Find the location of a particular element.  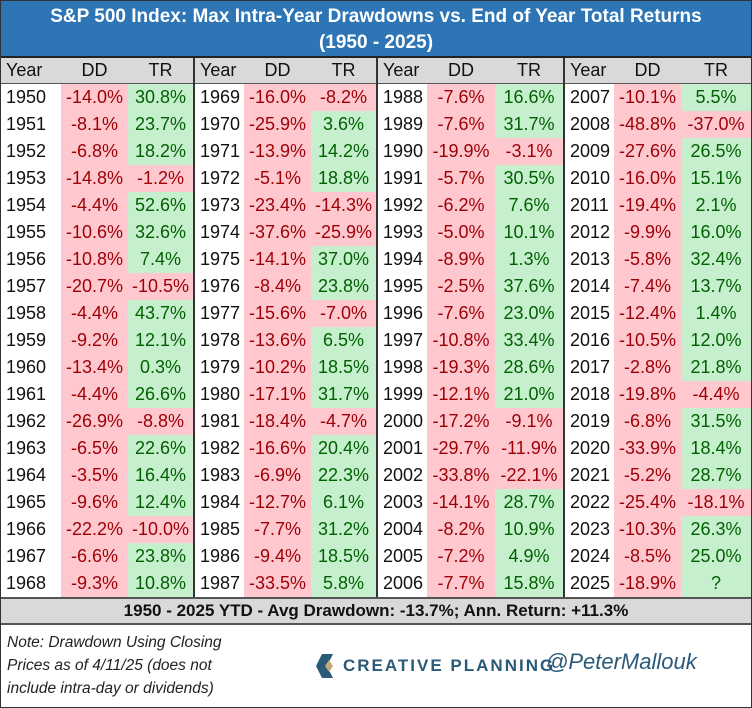

year-cell: 1955 is located at coordinates (31, 232).